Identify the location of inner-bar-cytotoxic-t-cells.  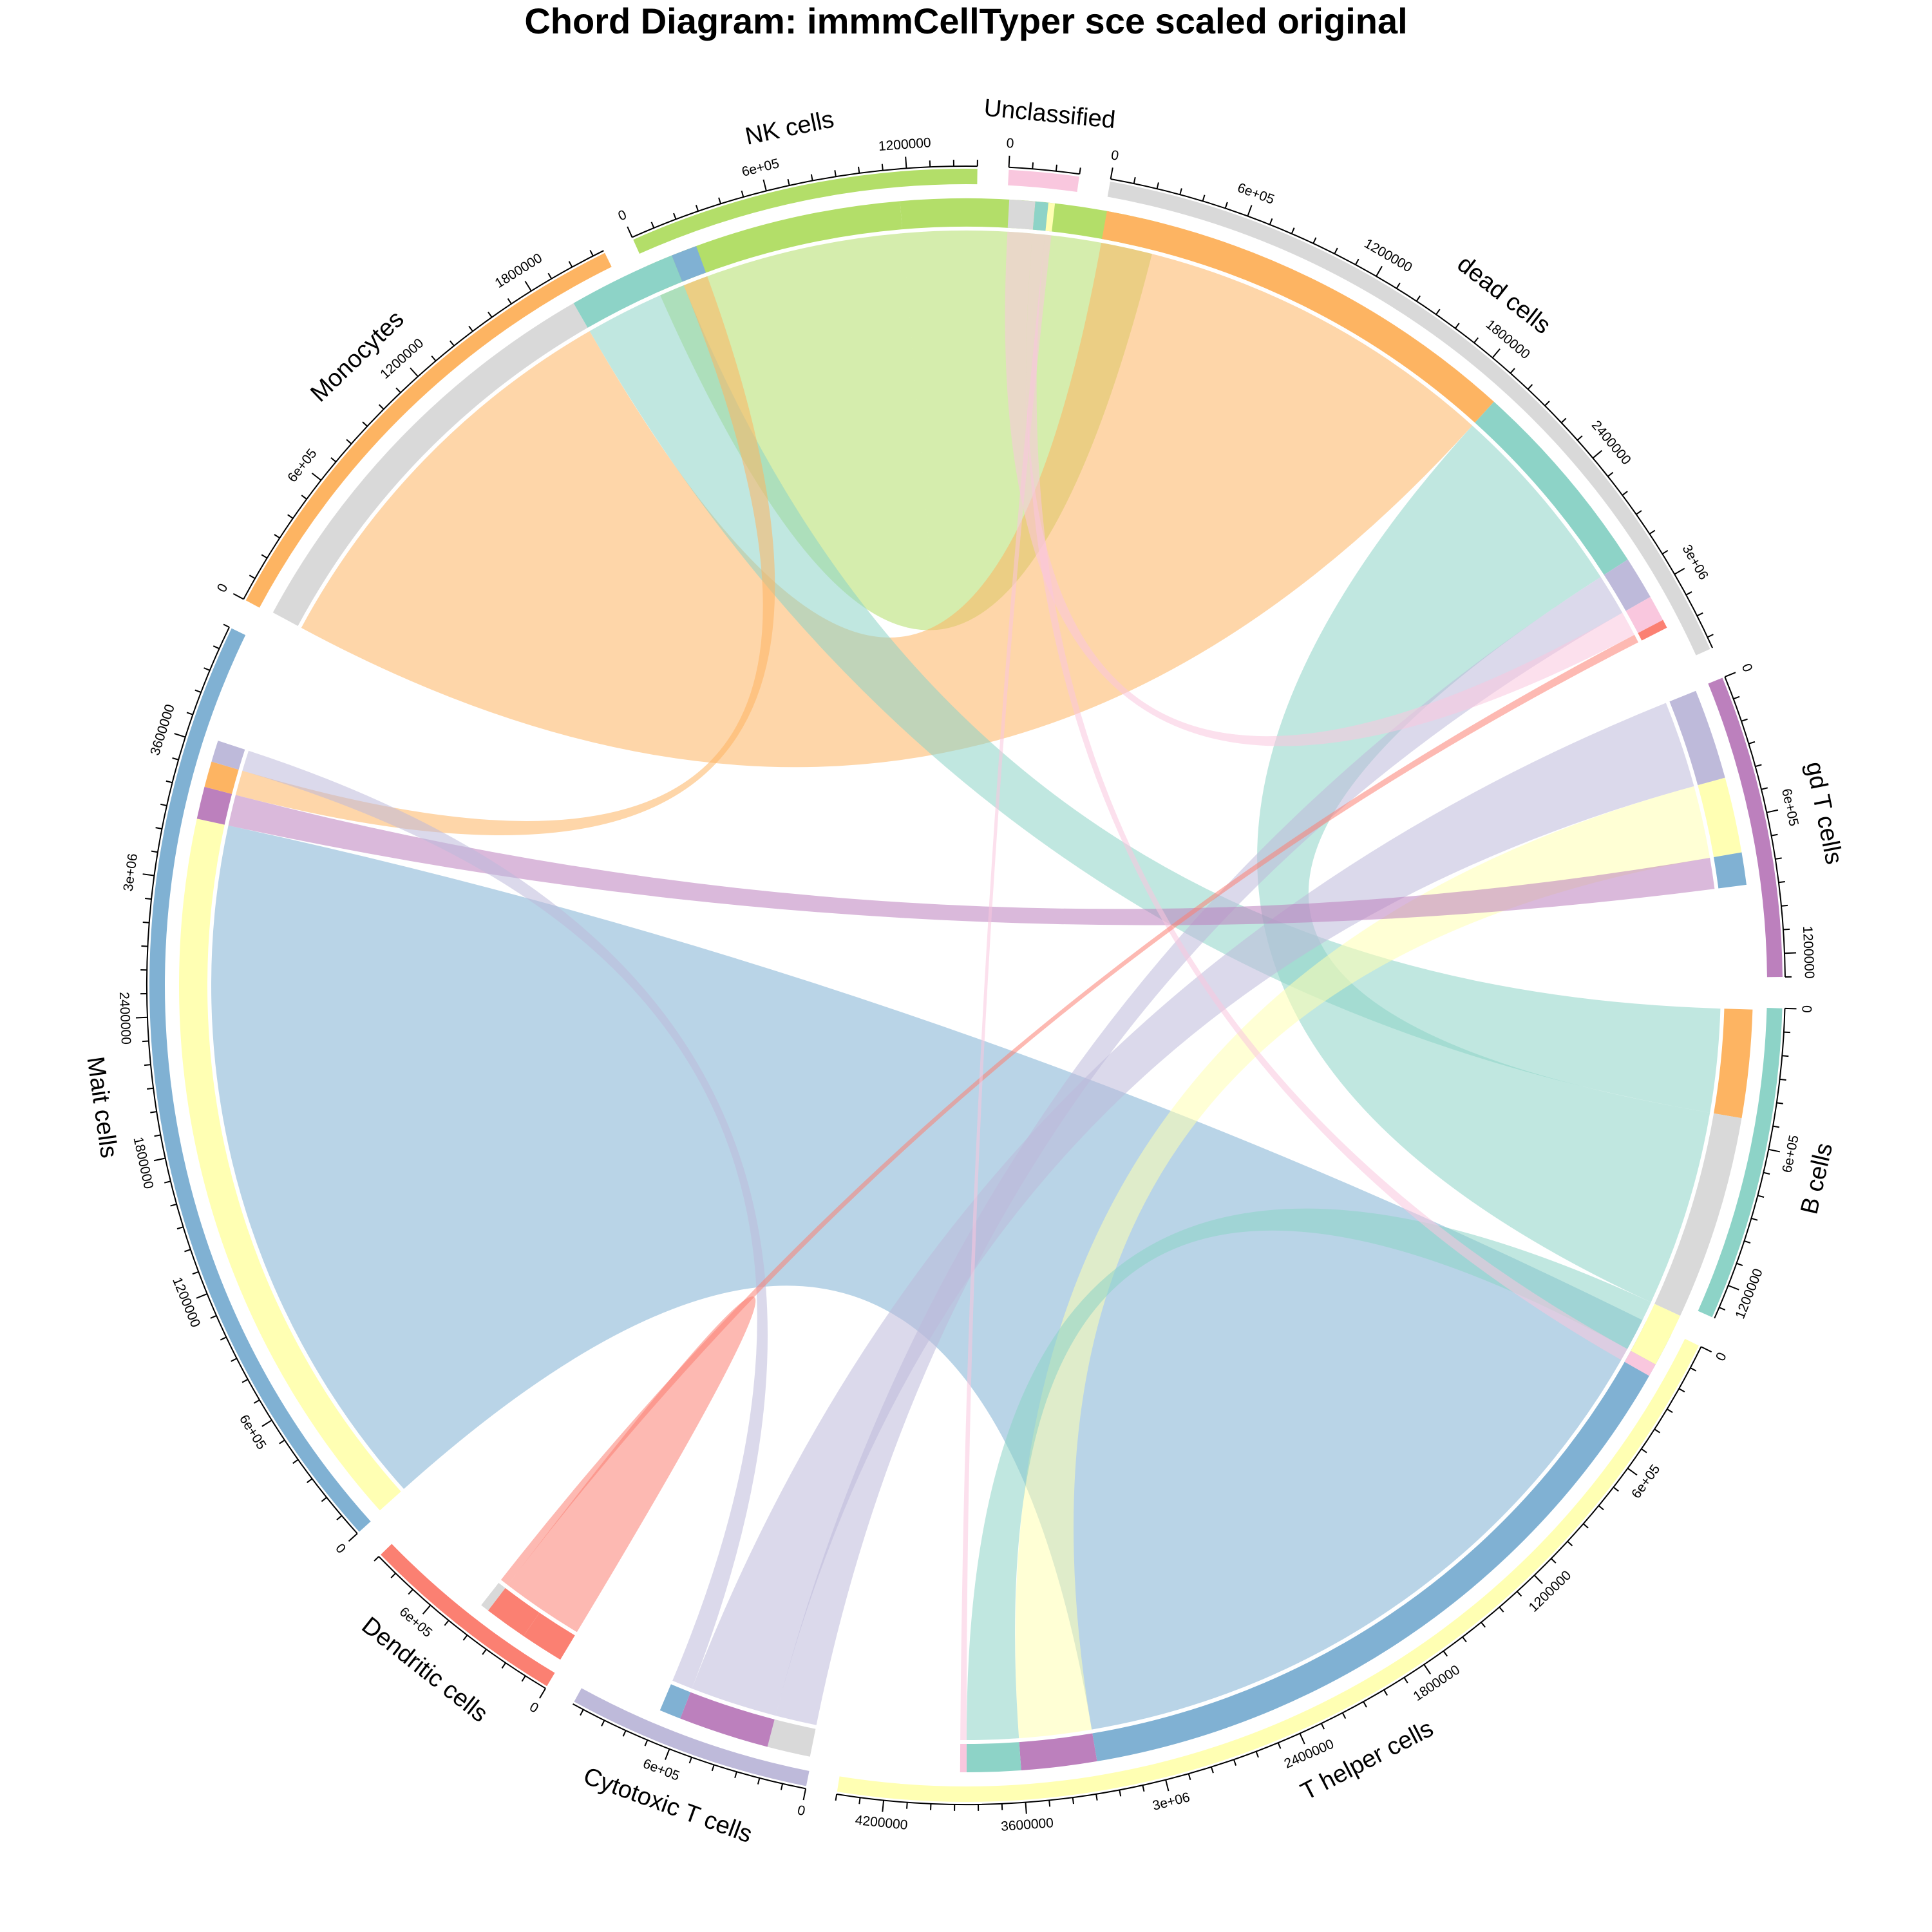
(675, 1702).